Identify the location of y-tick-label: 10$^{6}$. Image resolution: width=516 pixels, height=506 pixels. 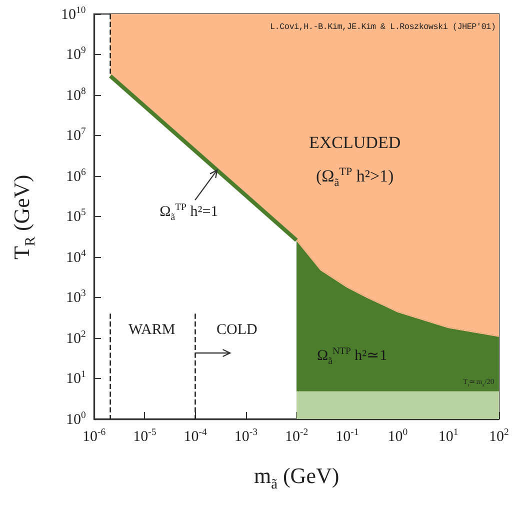
(76, 176).